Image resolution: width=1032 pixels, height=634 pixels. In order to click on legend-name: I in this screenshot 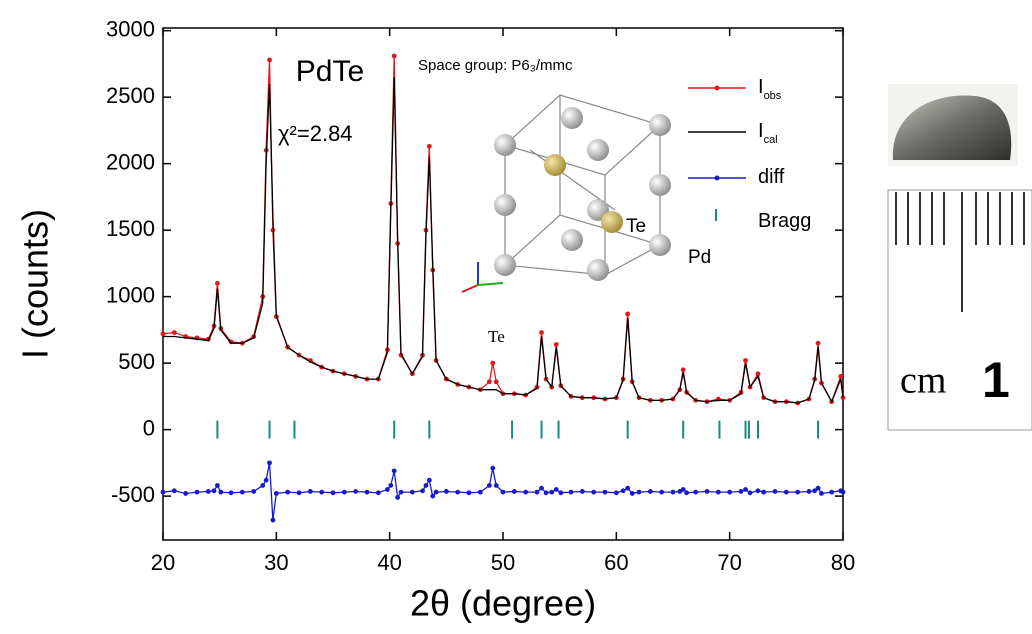, I will do `click(761, 131)`.